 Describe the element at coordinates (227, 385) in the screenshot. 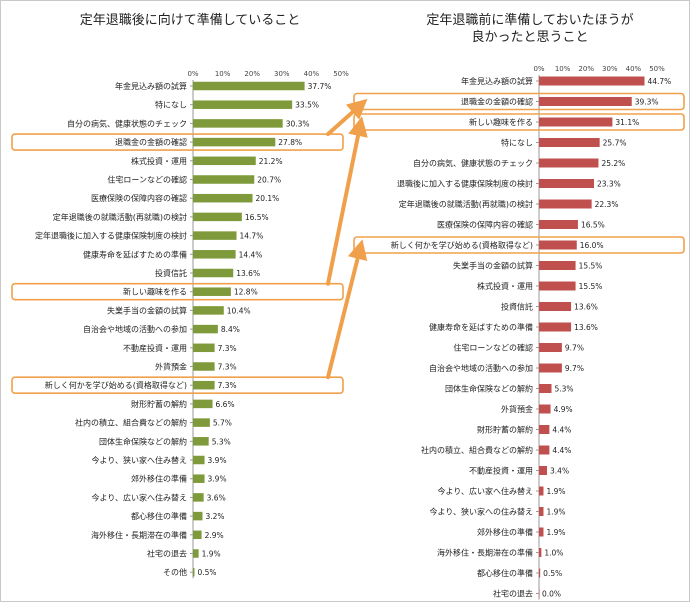

I see `left-value-label: 7.3%` at that location.